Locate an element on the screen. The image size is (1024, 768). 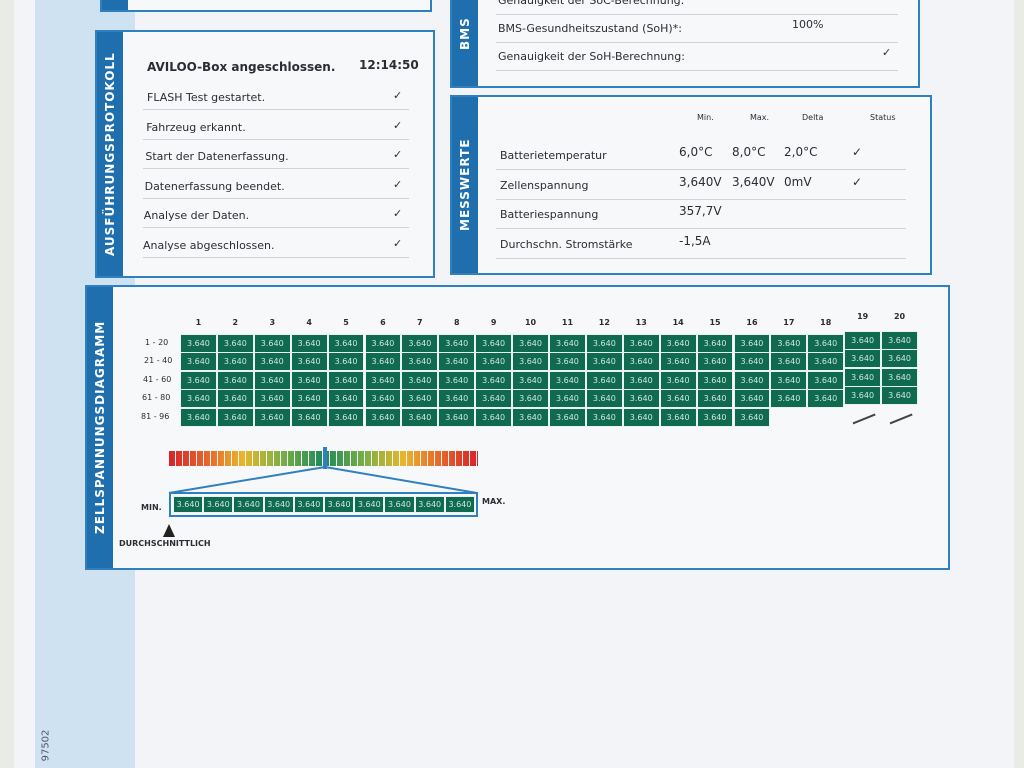
section-label: BMS is located at coordinates (465, 34).